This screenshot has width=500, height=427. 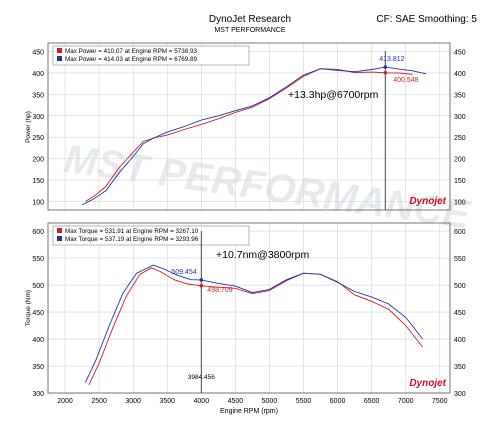 I want to click on power-legend-box, so click(x=151, y=55).